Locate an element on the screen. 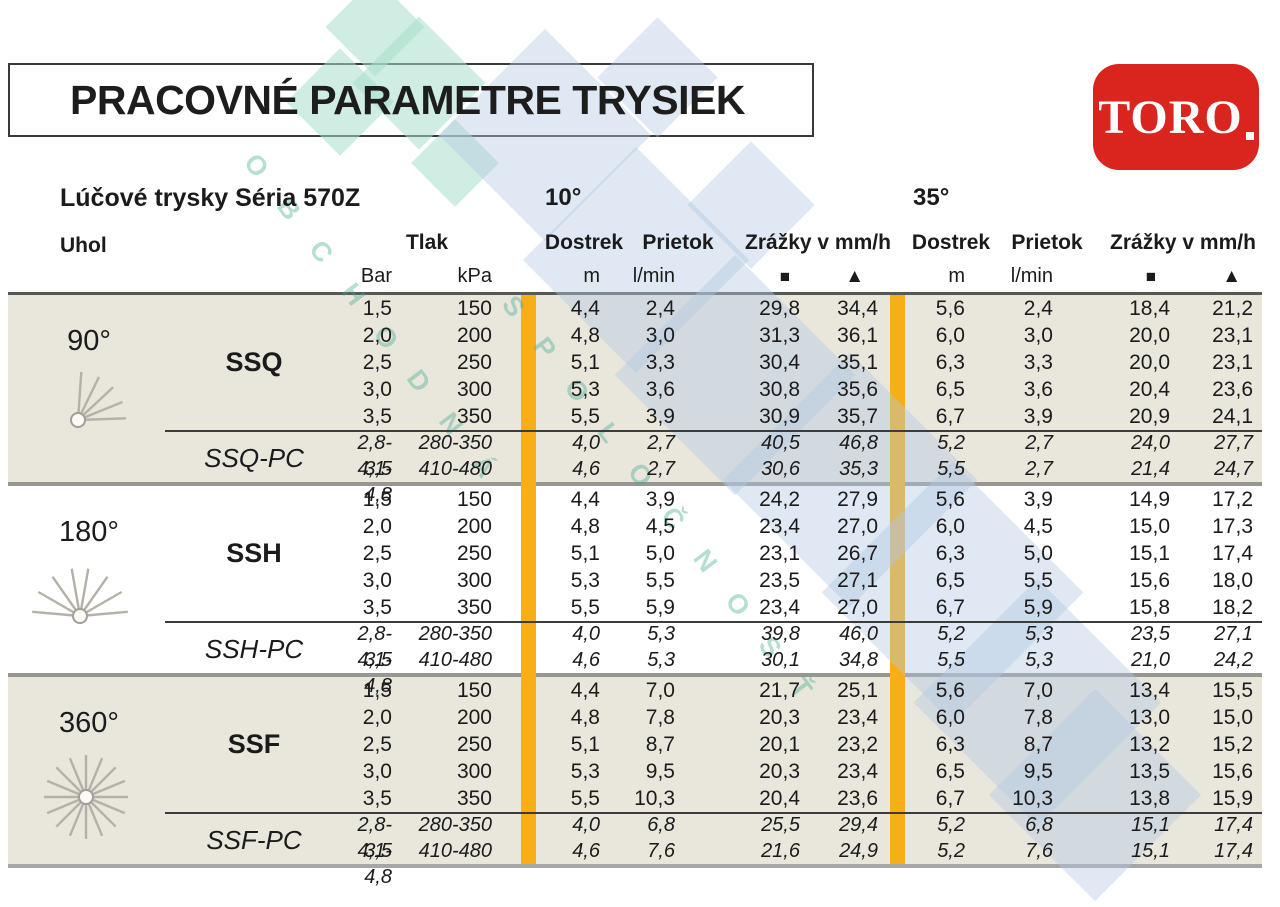  cell-zrazky-35-triangle: 15,2 is located at coordinates (1232, 744).